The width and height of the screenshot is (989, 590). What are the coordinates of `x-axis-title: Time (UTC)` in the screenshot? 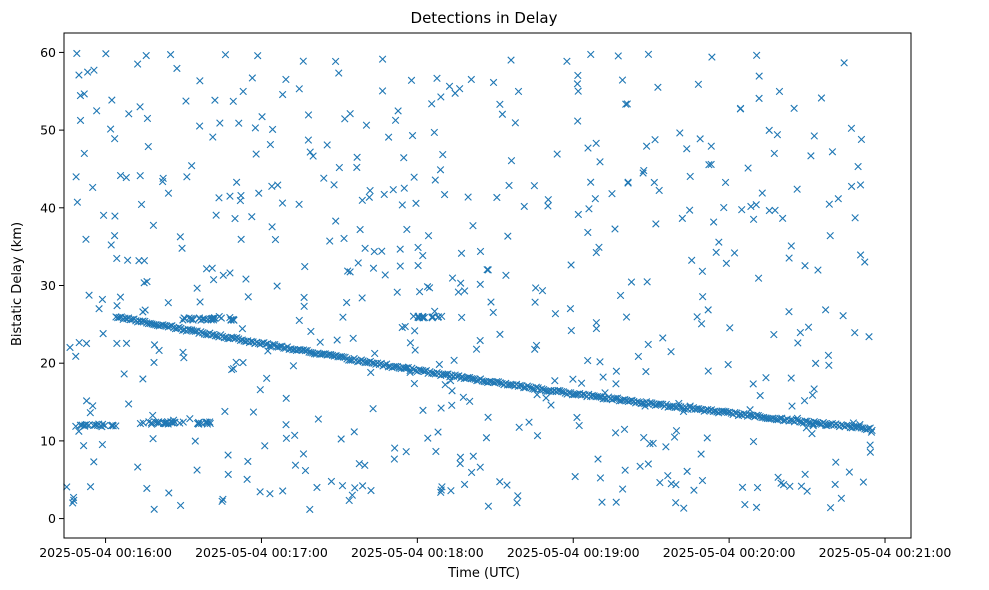 It's located at (483, 573).